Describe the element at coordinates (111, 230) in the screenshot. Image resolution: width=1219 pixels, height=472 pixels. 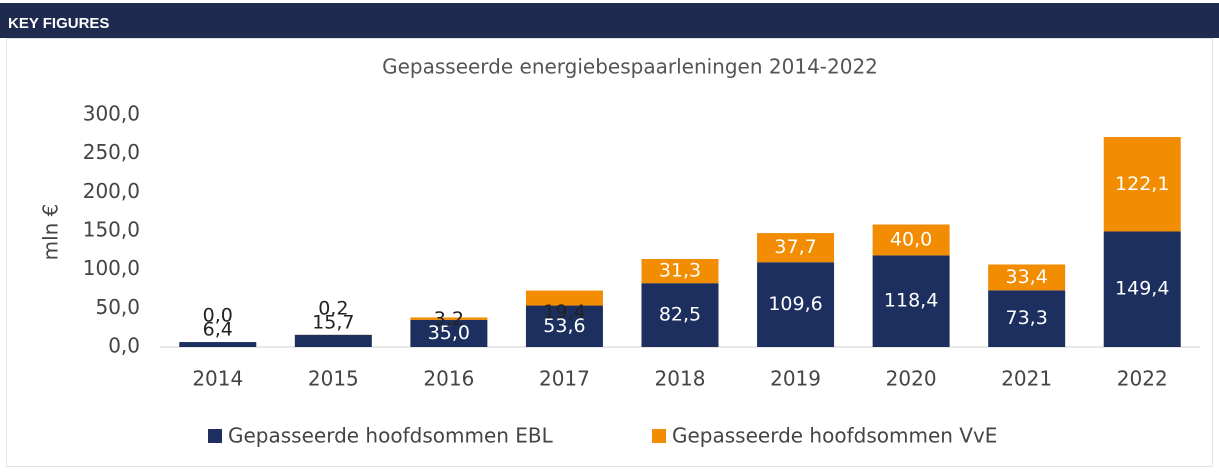
I see `y-tick-label: 150,0` at that location.